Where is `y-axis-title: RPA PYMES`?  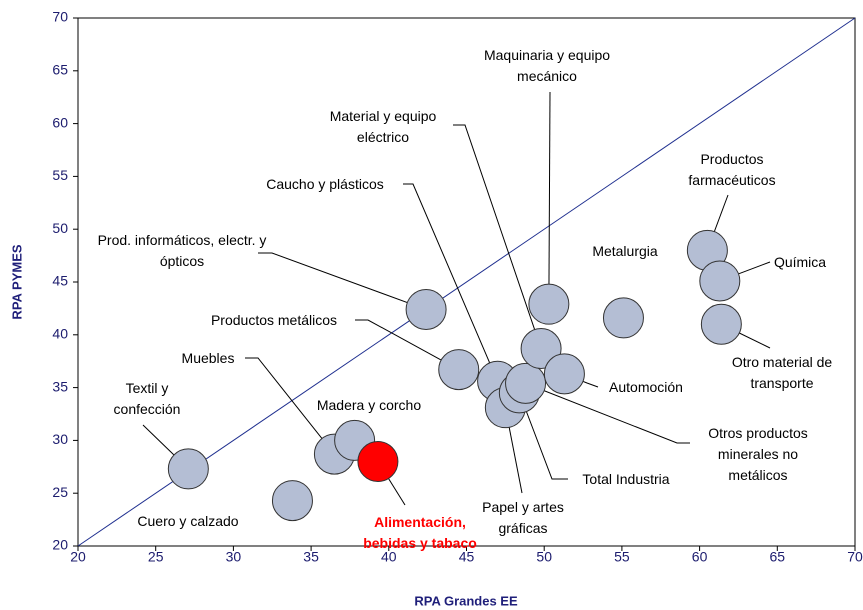
y-axis-title: RPA PYMES is located at coordinates (16, 281).